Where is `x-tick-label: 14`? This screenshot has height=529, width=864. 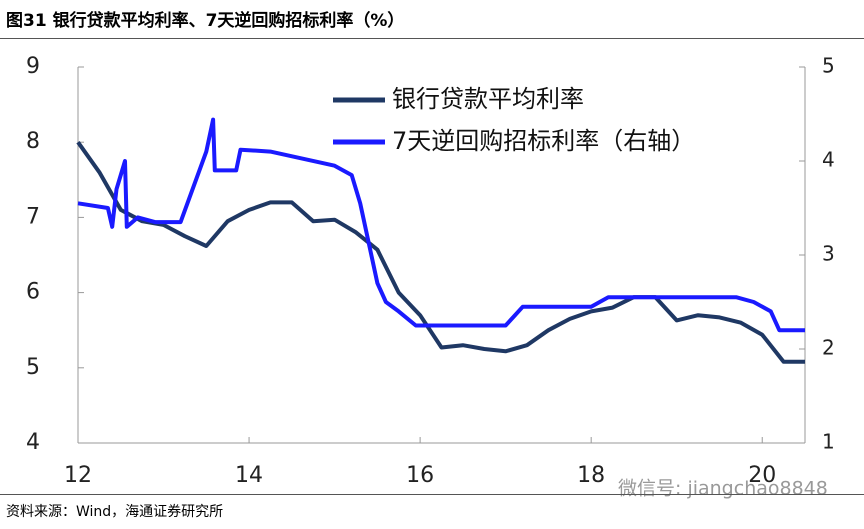
x-tick-label: 14 is located at coordinates (249, 475).